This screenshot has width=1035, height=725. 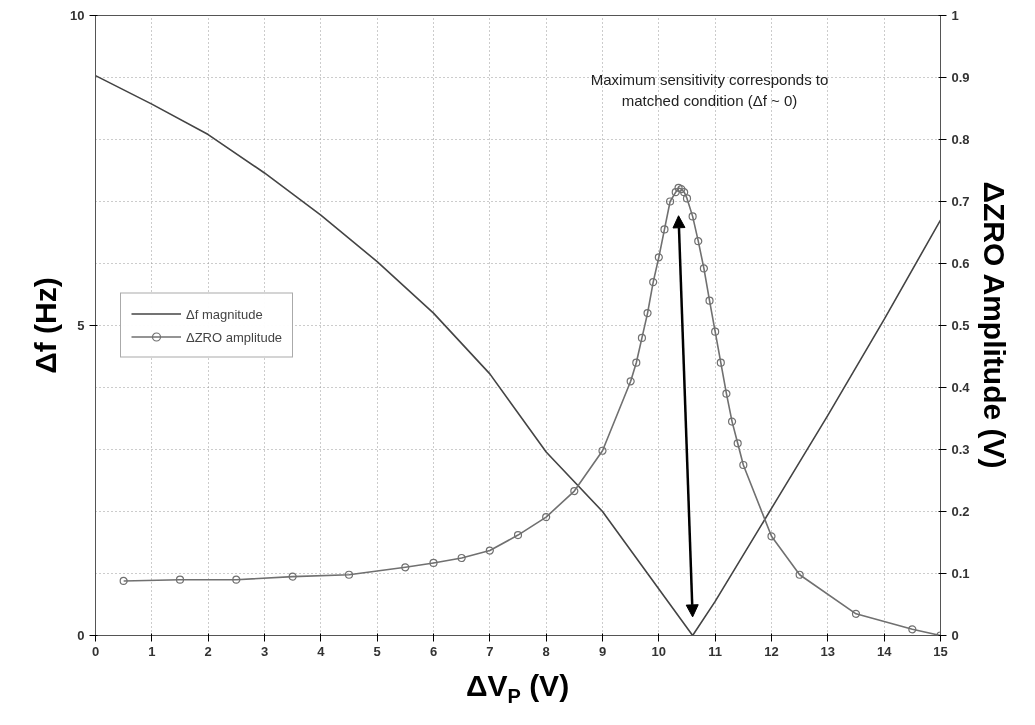 I want to click on x-tick-label: 15, so click(x=940, y=651).